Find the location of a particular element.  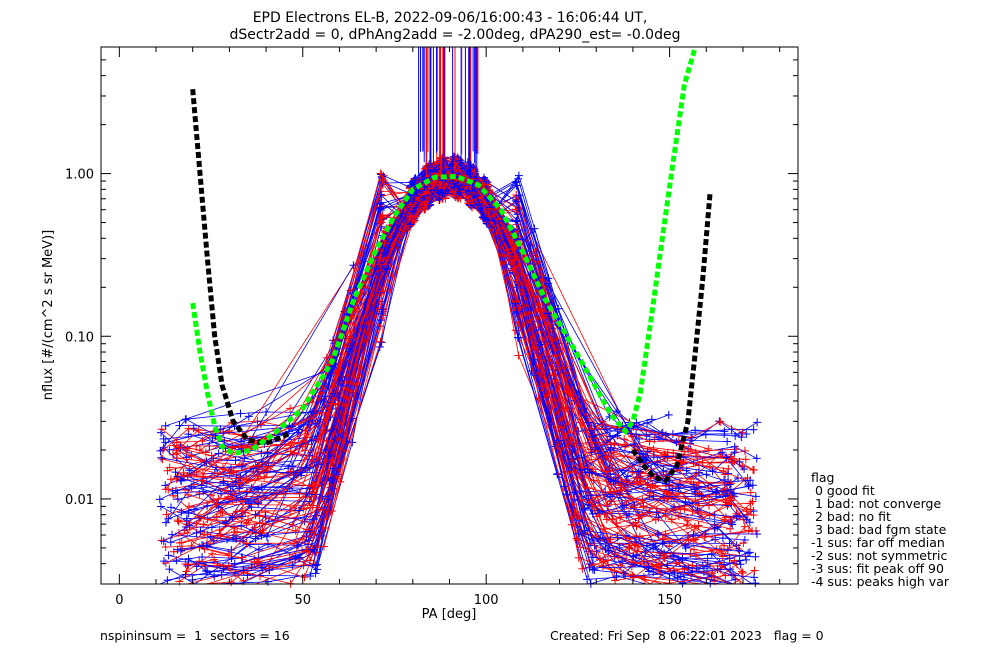

black-fit-right is located at coordinates (671, 338).